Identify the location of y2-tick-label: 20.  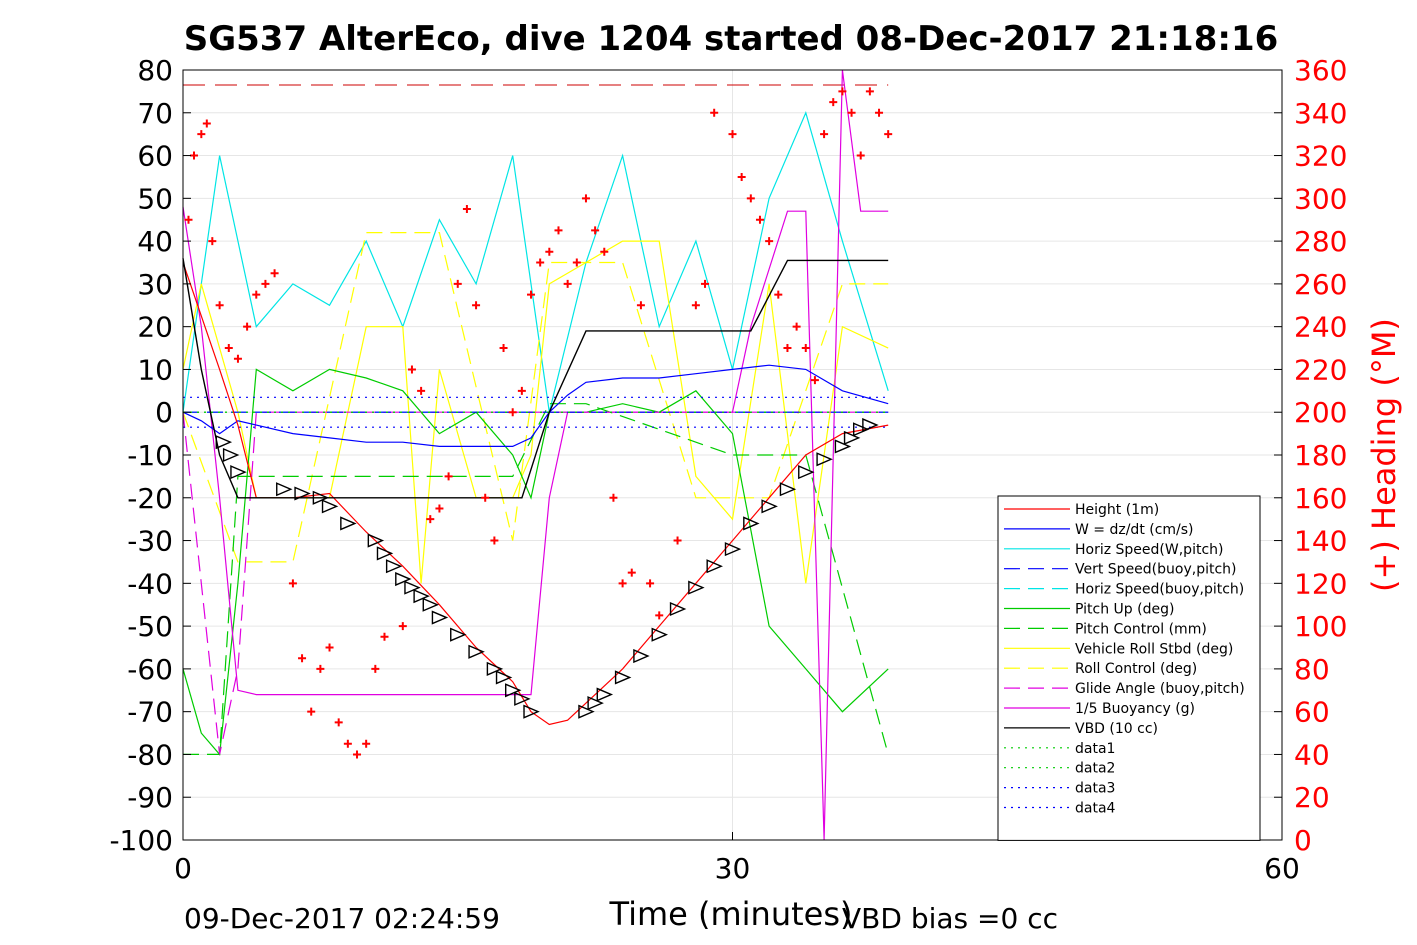
(1312, 797).